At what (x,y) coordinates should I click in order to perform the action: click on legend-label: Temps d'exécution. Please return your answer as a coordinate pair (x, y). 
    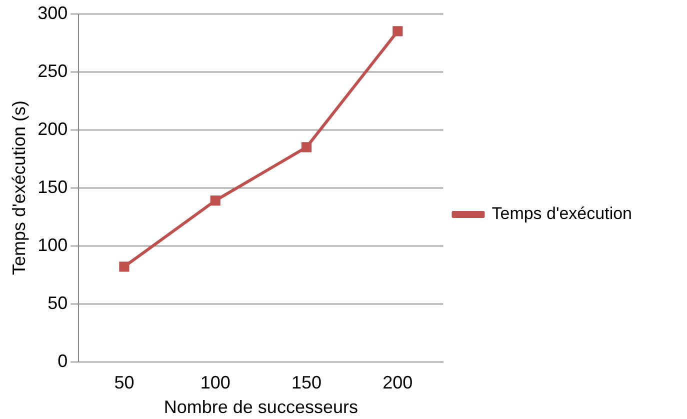
    Looking at the image, I should click on (562, 214).